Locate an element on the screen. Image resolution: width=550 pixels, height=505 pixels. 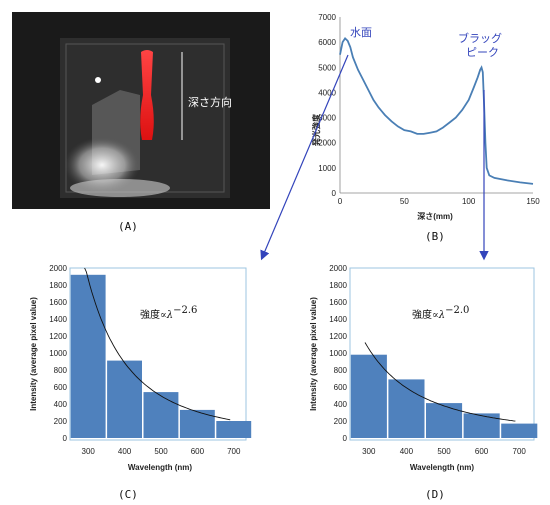
chart-d-xtick: 700 is located at coordinates (520, 451).